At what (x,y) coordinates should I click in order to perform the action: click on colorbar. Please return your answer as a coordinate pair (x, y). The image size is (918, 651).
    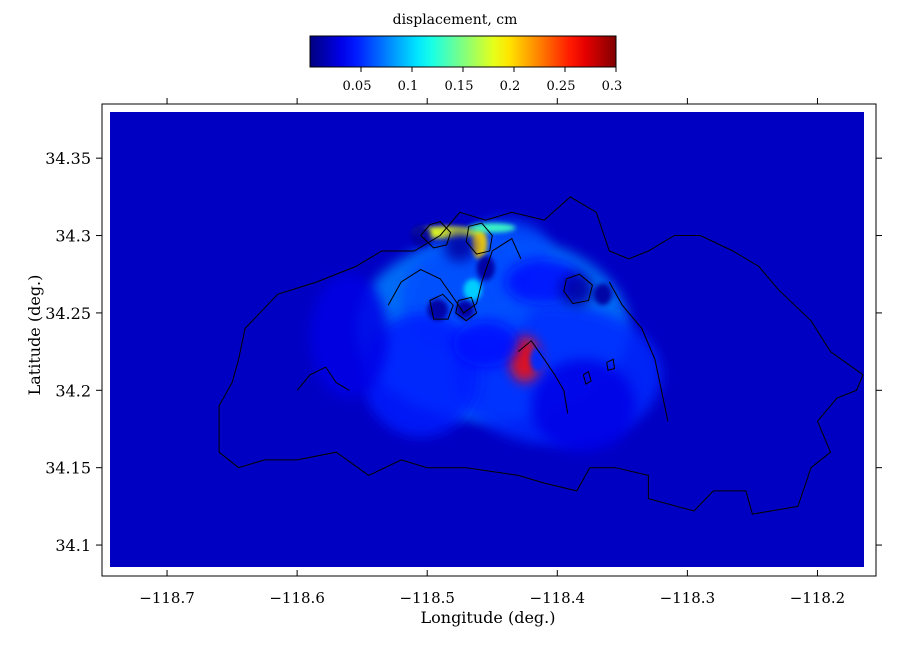
    Looking at the image, I should click on (463, 51).